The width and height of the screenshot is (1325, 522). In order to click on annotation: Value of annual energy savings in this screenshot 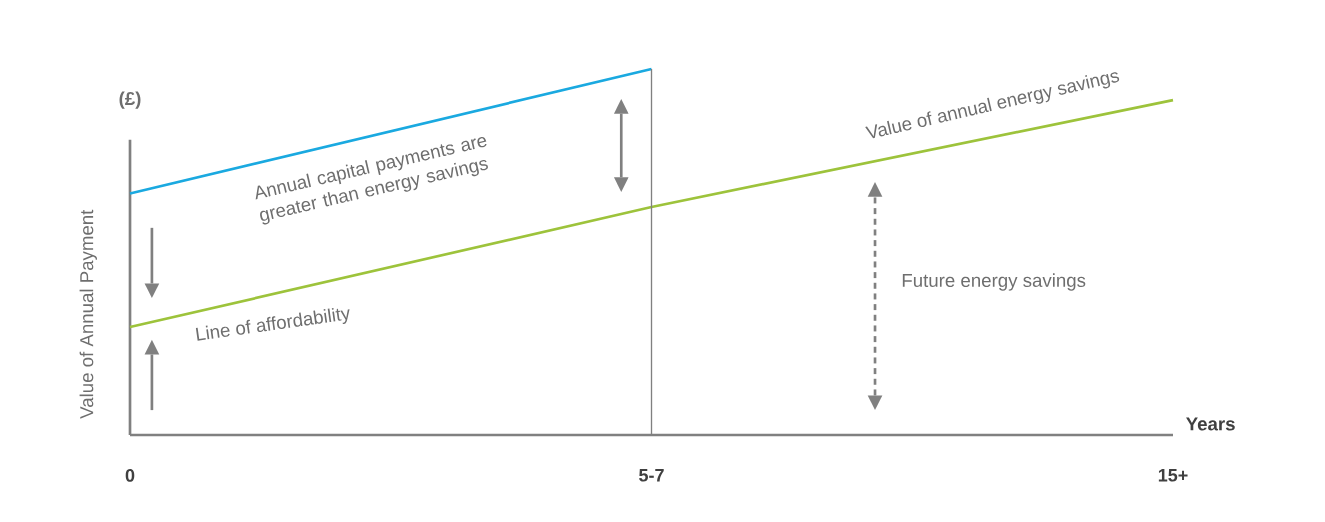, I will do `click(992, 105)`.